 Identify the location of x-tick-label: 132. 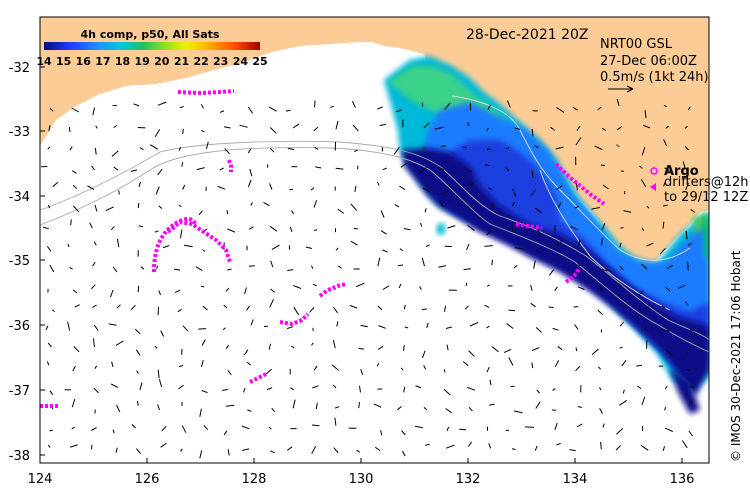
(468, 479).